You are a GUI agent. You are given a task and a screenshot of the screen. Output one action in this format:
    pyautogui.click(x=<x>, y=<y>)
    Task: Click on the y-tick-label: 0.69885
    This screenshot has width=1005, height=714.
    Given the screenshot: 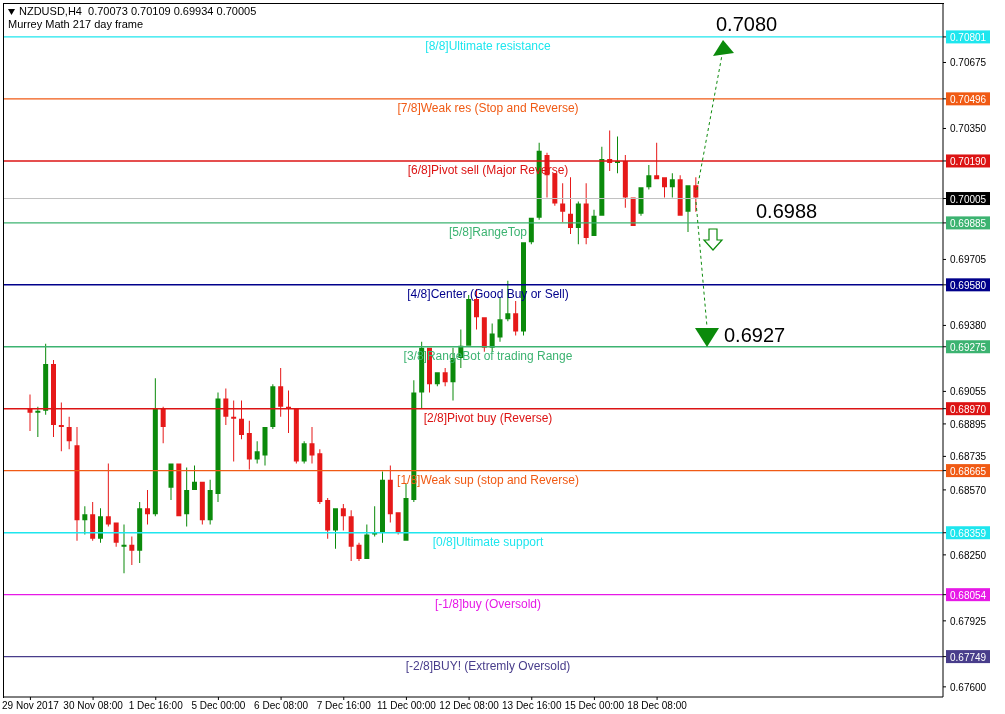 What is the action you would take?
    pyautogui.click(x=968, y=223)
    